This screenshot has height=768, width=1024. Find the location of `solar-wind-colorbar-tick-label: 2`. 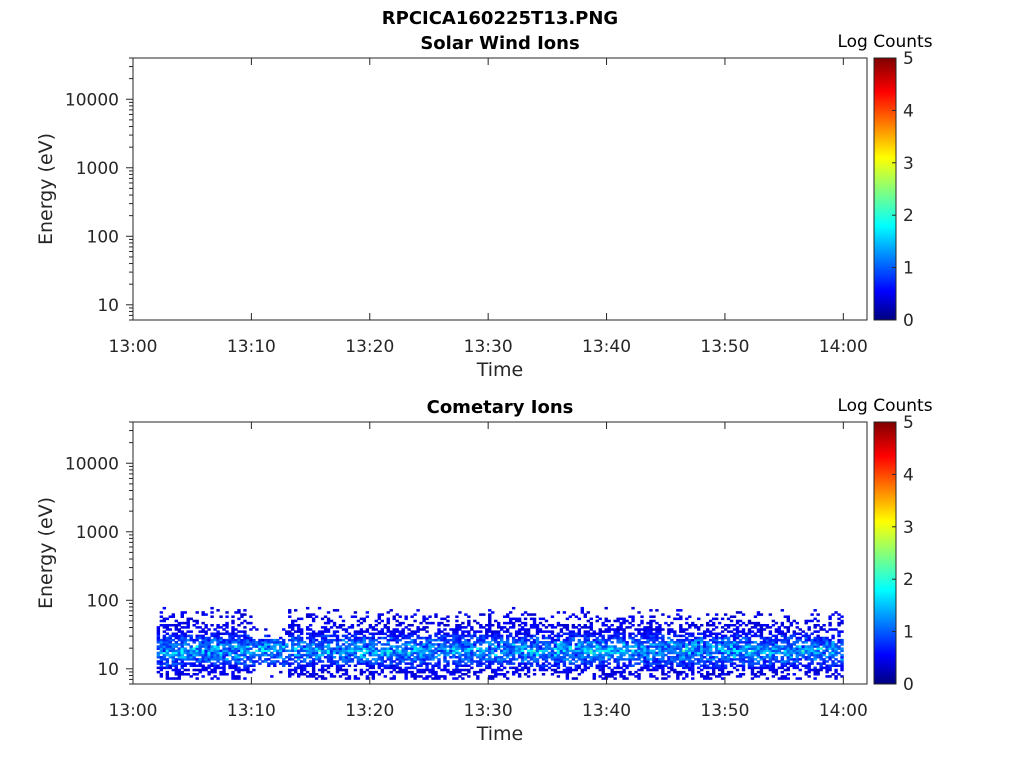

solar-wind-colorbar-tick-label: 2 is located at coordinates (908, 216).